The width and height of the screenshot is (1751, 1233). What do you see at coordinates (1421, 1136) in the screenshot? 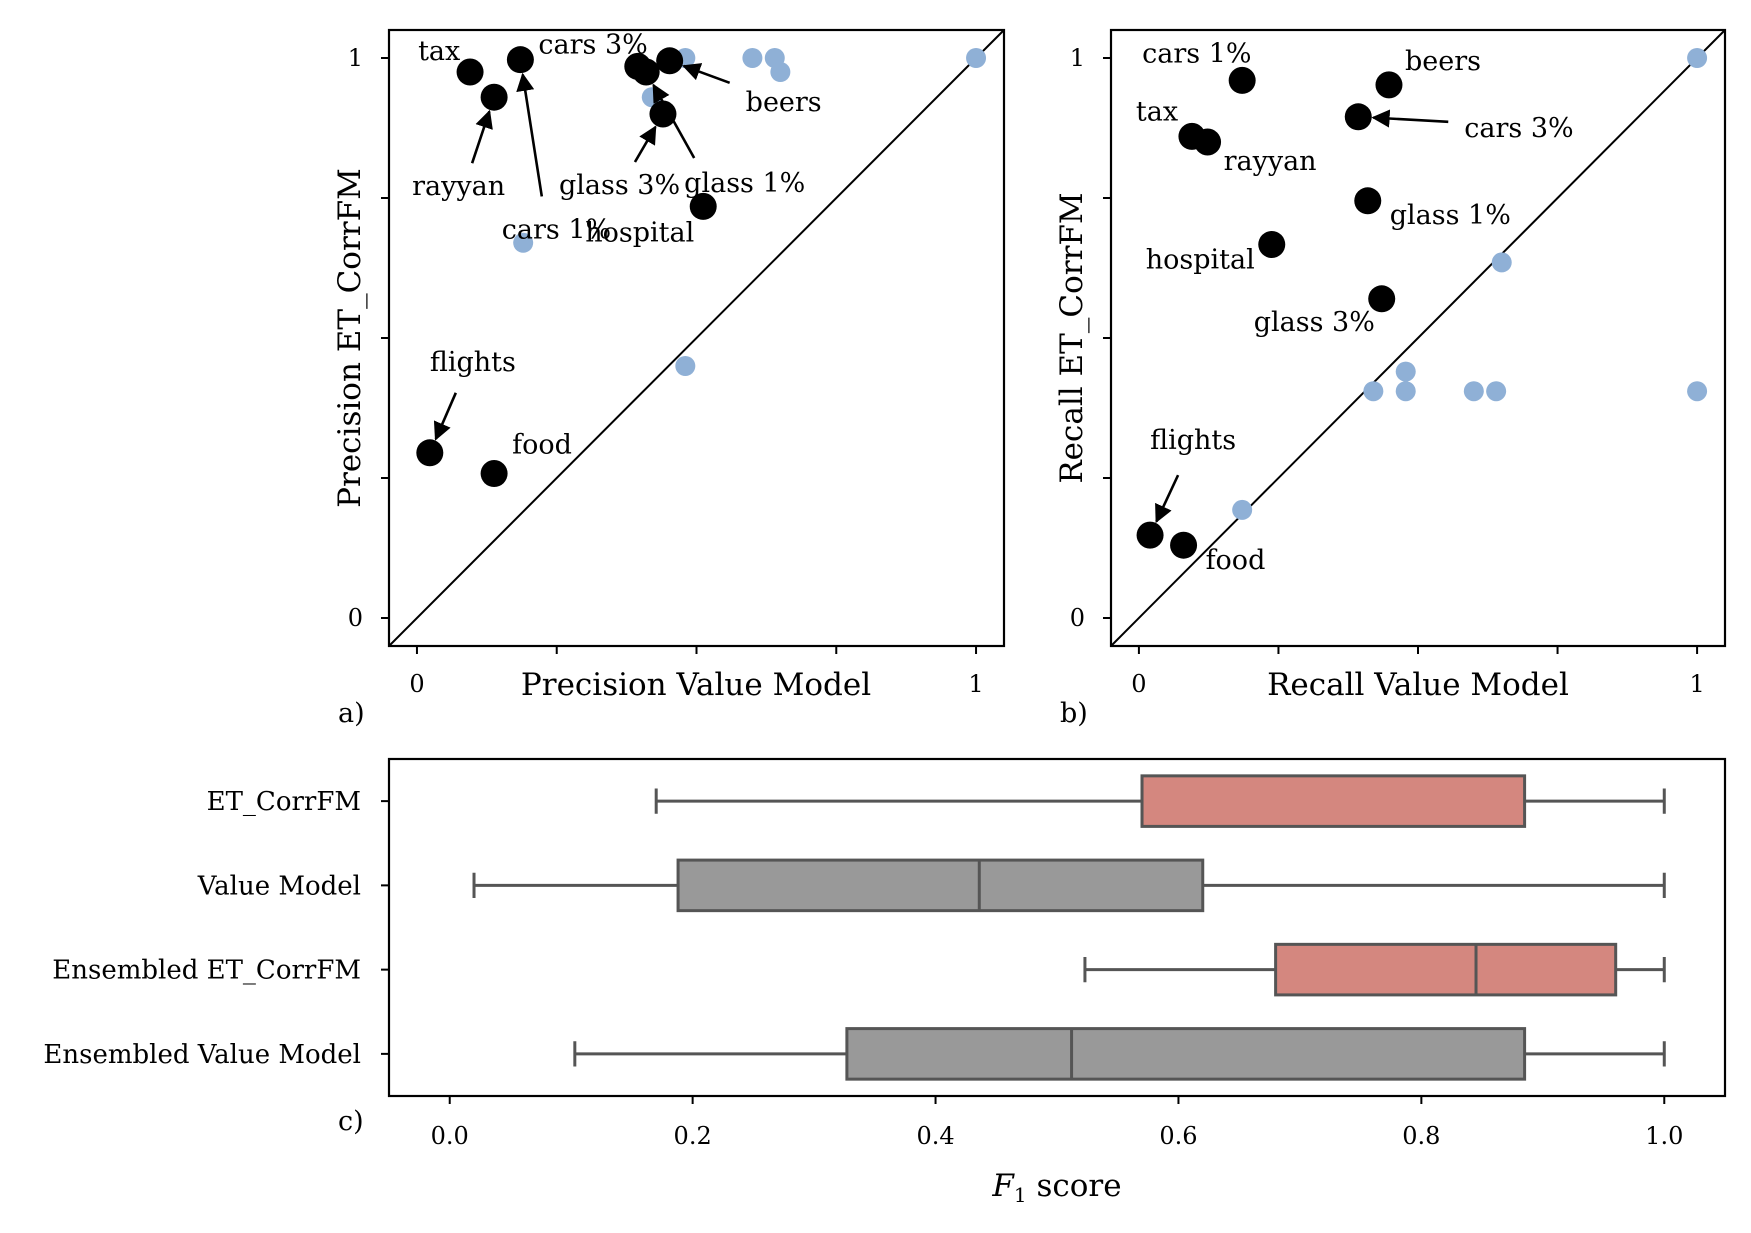
I see `x-tick-label: 0.8` at bounding box center [1421, 1136].